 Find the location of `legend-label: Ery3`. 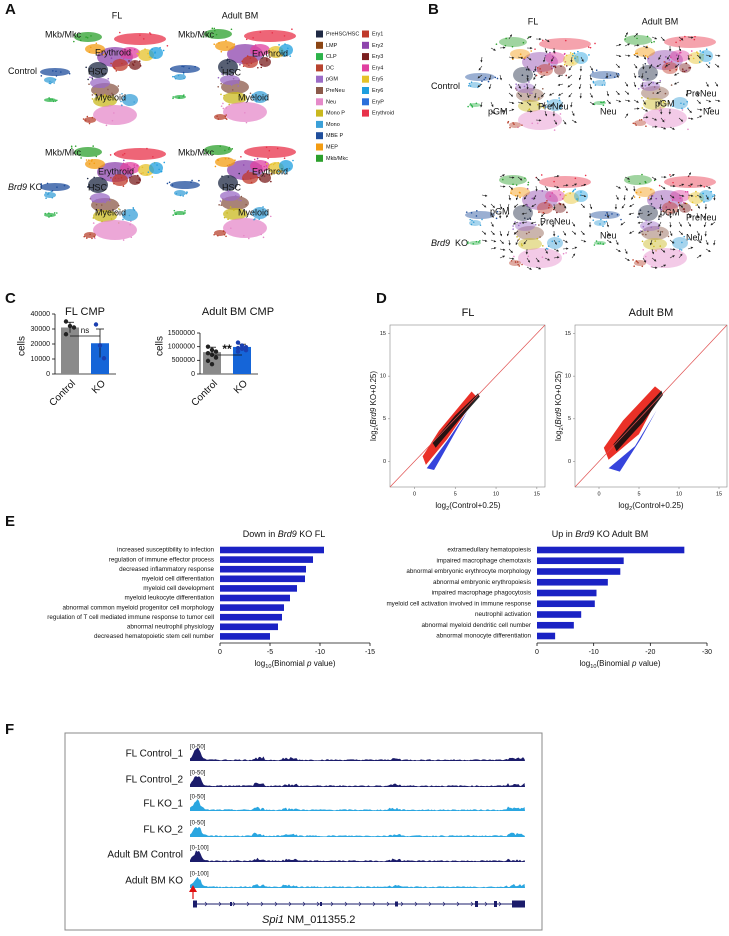

legend-label: Ery3 is located at coordinates (377, 57).